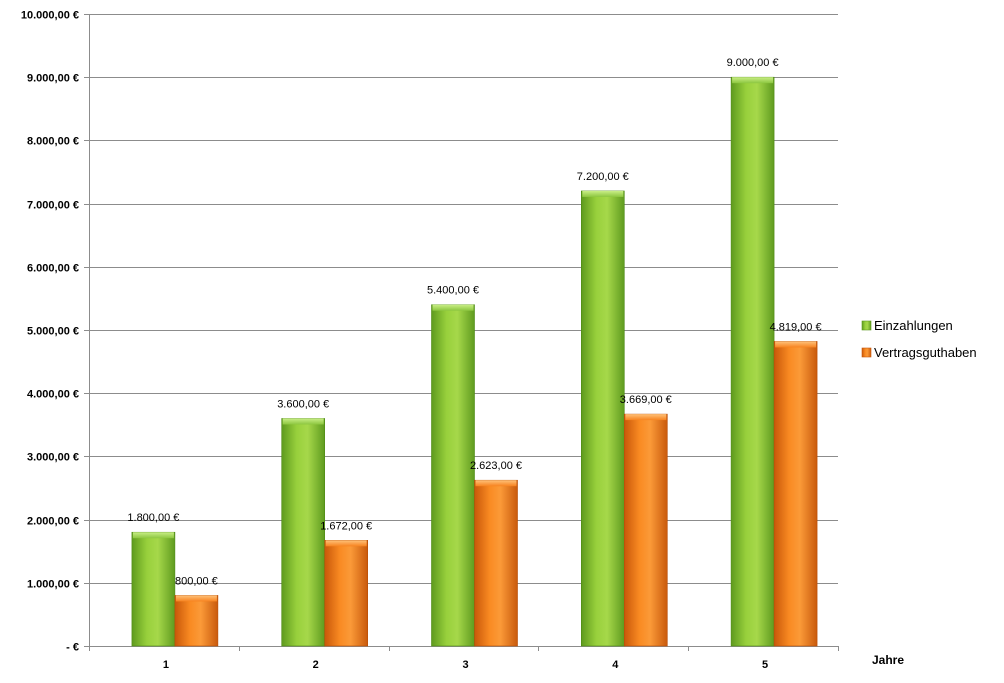 This screenshot has height=683, width=1004. What do you see at coordinates (925, 352) in the screenshot?
I see `legend-label-vertragsguthaben: Vertragsguthaben` at bounding box center [925, 352].